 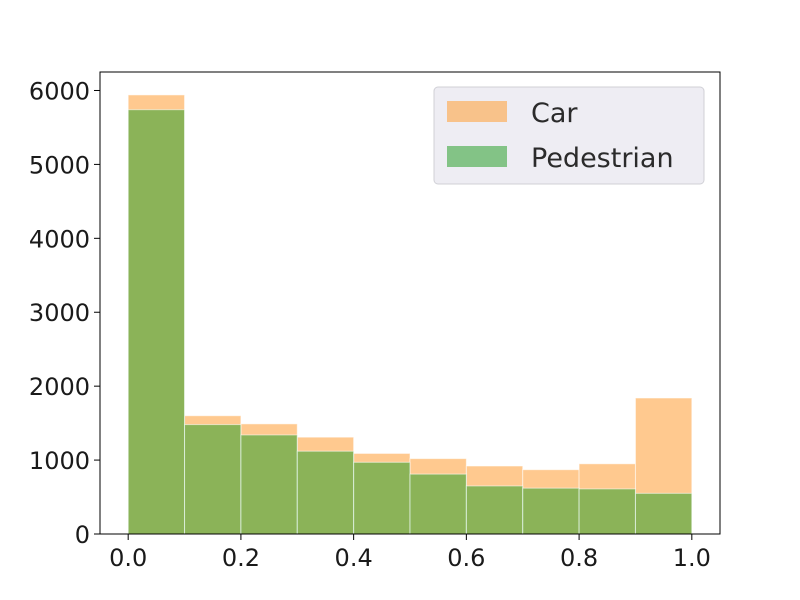 I want to click on x-tick-label: 0.6, so click(x=466, y=558).